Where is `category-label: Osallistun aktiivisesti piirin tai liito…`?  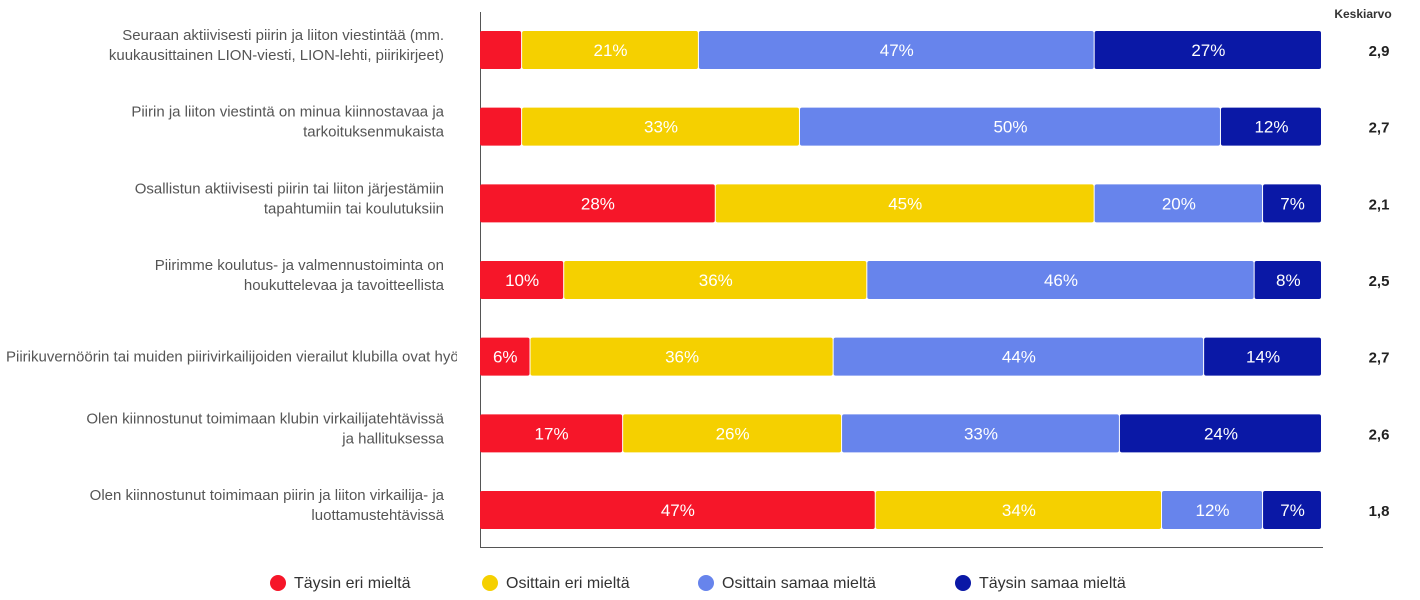
category-label: Osallistun aktiivisesti piirin tai liito… is located at coordinates (289, 198).